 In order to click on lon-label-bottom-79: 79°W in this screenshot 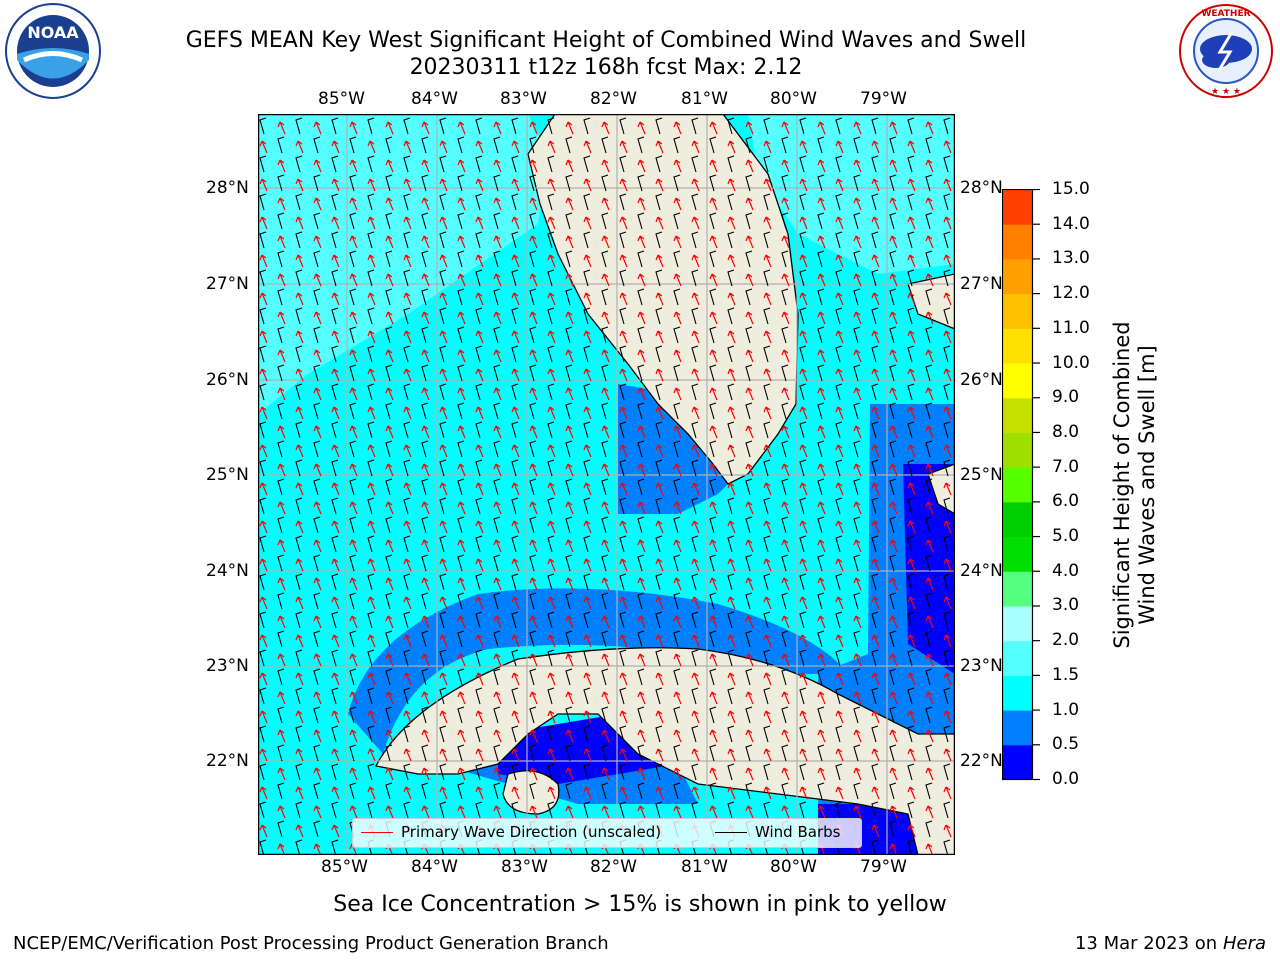, I will do `click(883, 867)`.